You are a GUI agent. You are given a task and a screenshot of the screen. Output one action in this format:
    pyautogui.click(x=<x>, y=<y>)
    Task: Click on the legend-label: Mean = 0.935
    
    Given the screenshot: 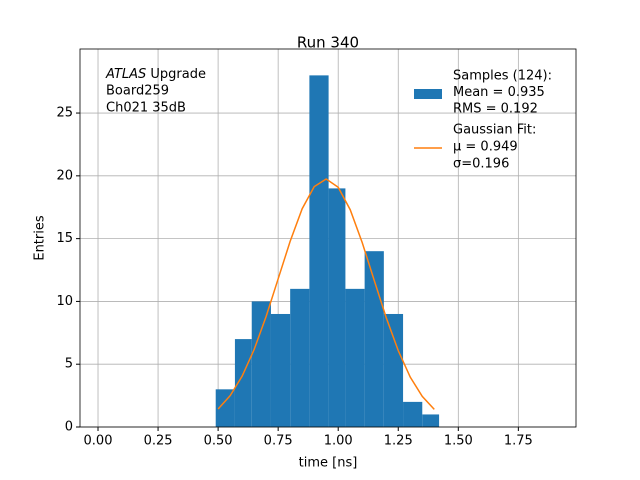 What is the action you would take?
    pyautogui.click(x=499, y=92)
    